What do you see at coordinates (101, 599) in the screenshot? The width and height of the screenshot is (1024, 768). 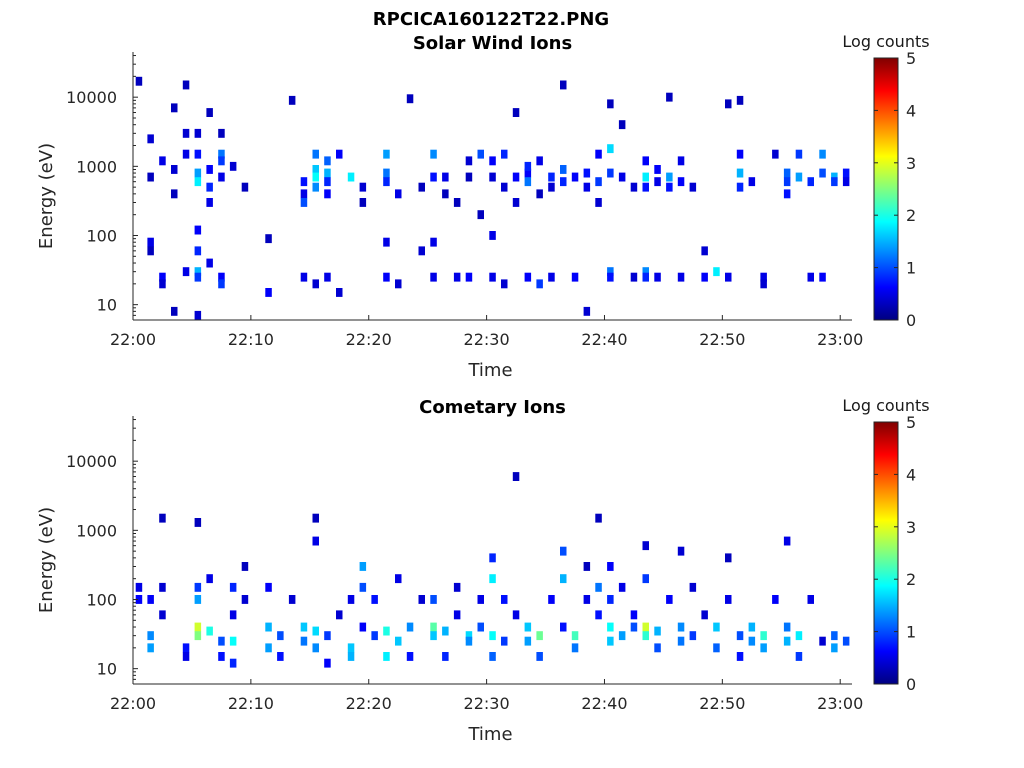 I see `y-tick-label: 100` at bounding box center [101, 599].